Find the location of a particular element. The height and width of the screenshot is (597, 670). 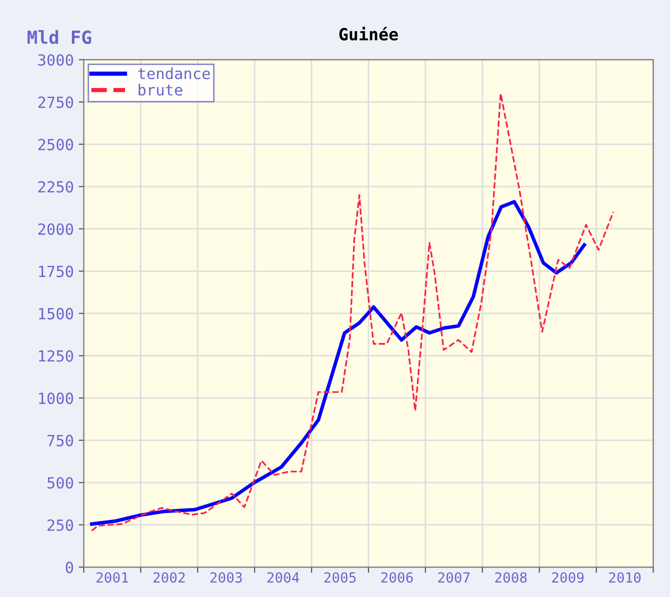

x-tick-label: 2002 is located at coordinates (169, 577).